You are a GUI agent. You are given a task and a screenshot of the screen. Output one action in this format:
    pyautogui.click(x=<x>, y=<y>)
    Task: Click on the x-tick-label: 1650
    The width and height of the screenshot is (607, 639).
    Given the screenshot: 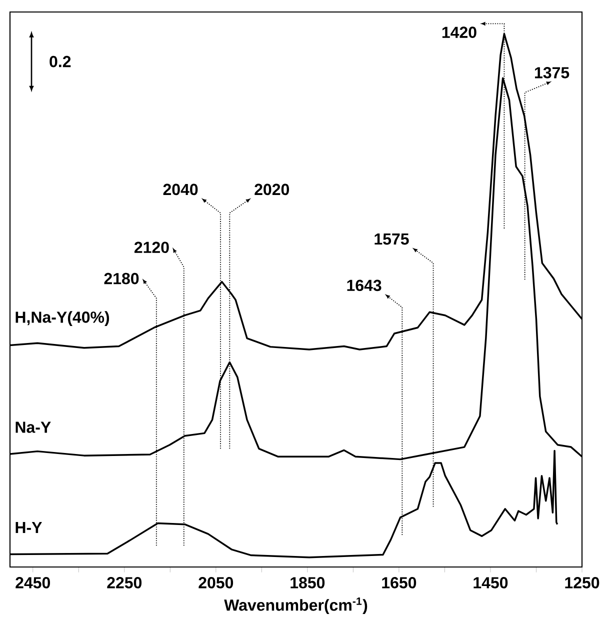 What is the action you would take?
    pyautogui.click(x=399, y=582)
    